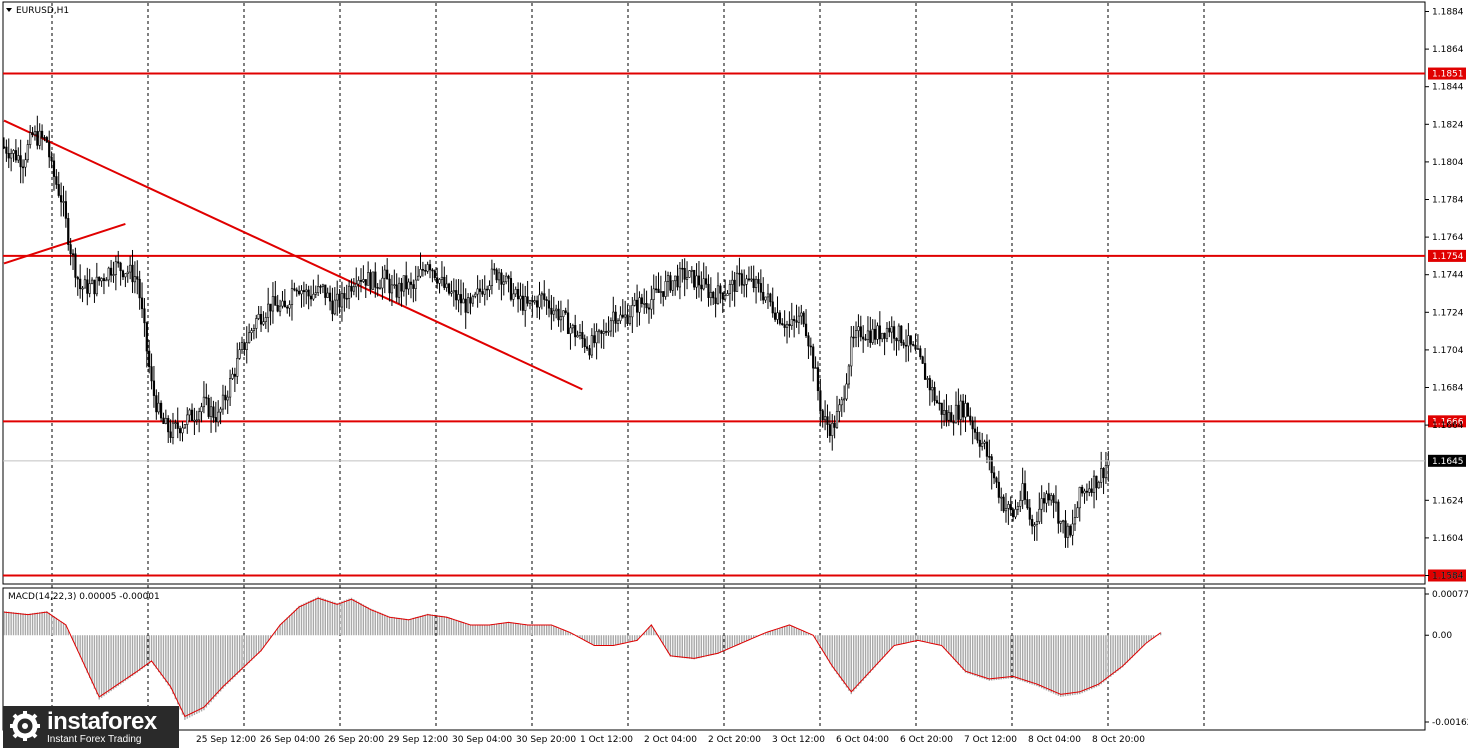 Image resolution: width=1468 pixels, height=750 pixels. I want to click on time-tick-label: 3 Oct 12:00, so click(798, 740).